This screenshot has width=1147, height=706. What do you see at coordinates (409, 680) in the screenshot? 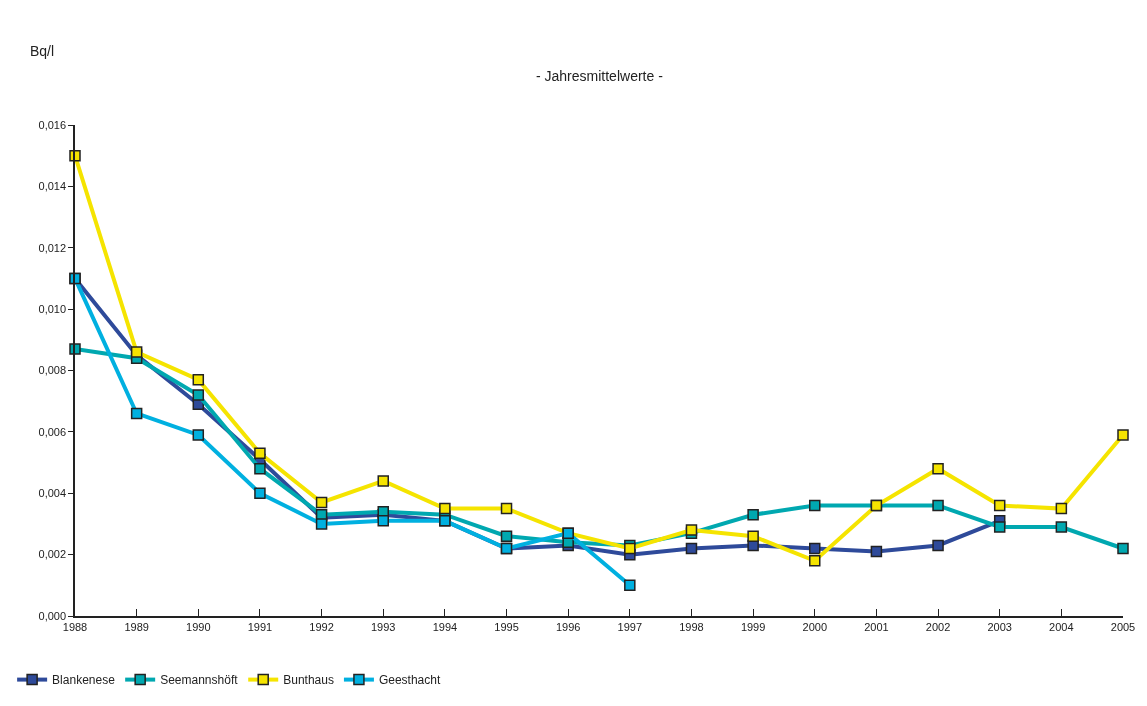
I see `legend-label: Geesthacht` at bounding box center [409, 680].